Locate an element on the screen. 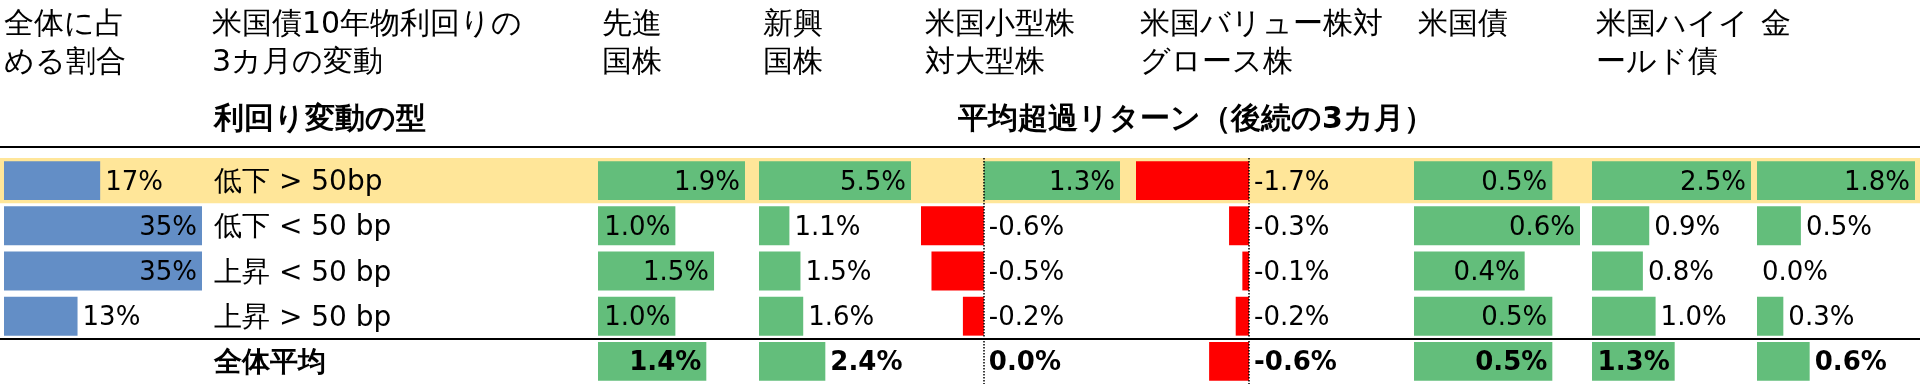 The width and height of the screenshot is (1920, 384). y-tick-label: 上昇 < 50 bp is located at coordinates (303, 271).